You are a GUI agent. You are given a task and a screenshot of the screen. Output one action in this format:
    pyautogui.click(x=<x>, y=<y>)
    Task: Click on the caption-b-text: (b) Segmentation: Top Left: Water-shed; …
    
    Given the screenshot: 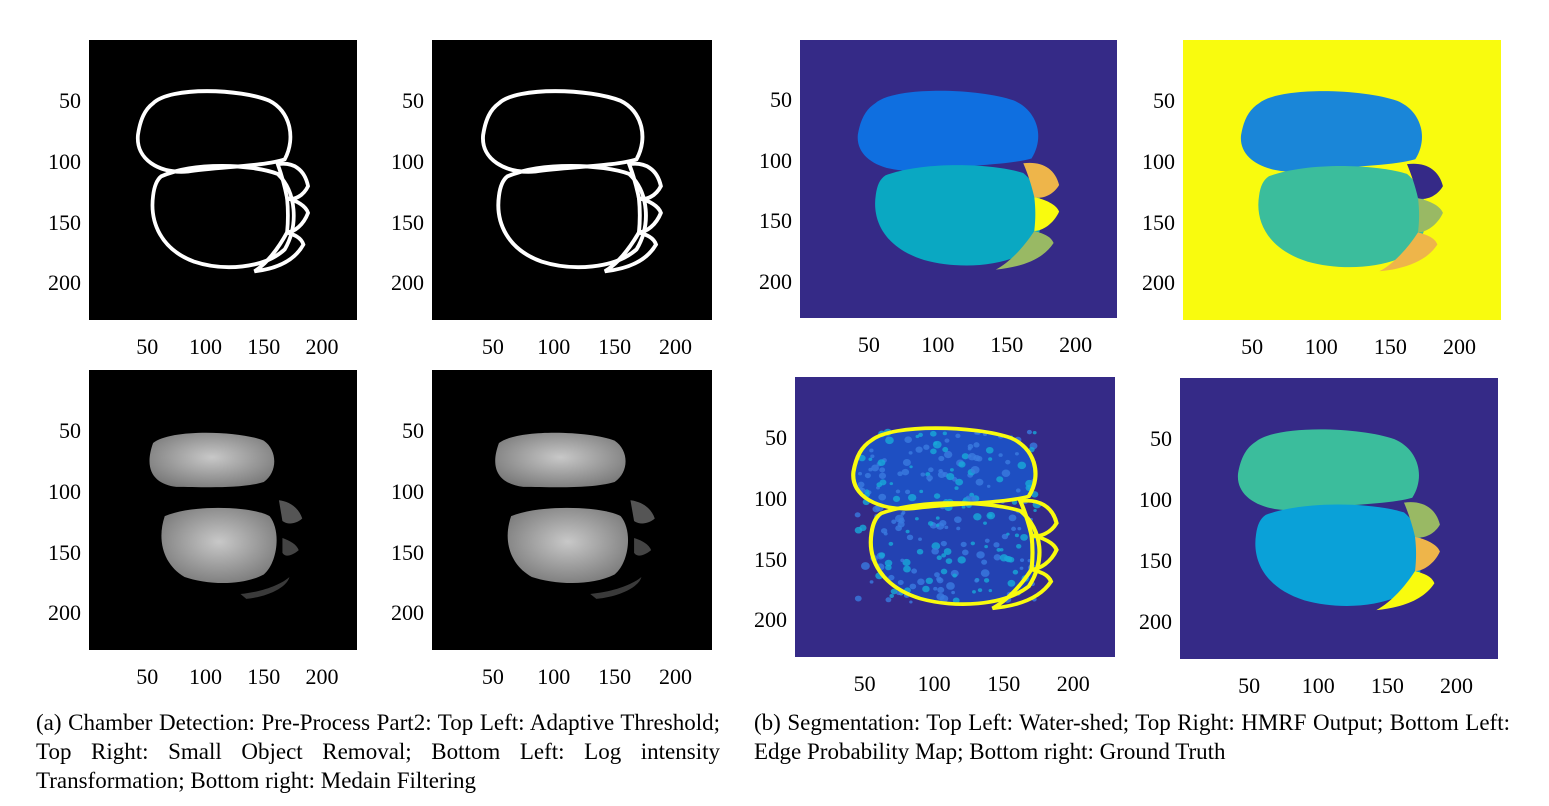 What is the action you would take?
    pyautogui.click(x=1132, y=737)
    